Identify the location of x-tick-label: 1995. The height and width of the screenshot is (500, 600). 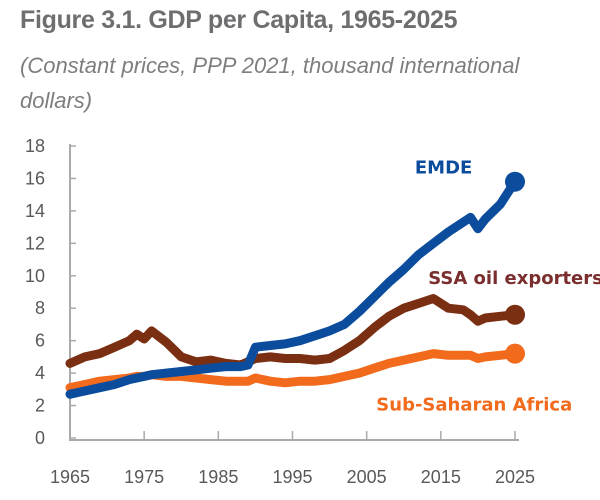
(292, 477).